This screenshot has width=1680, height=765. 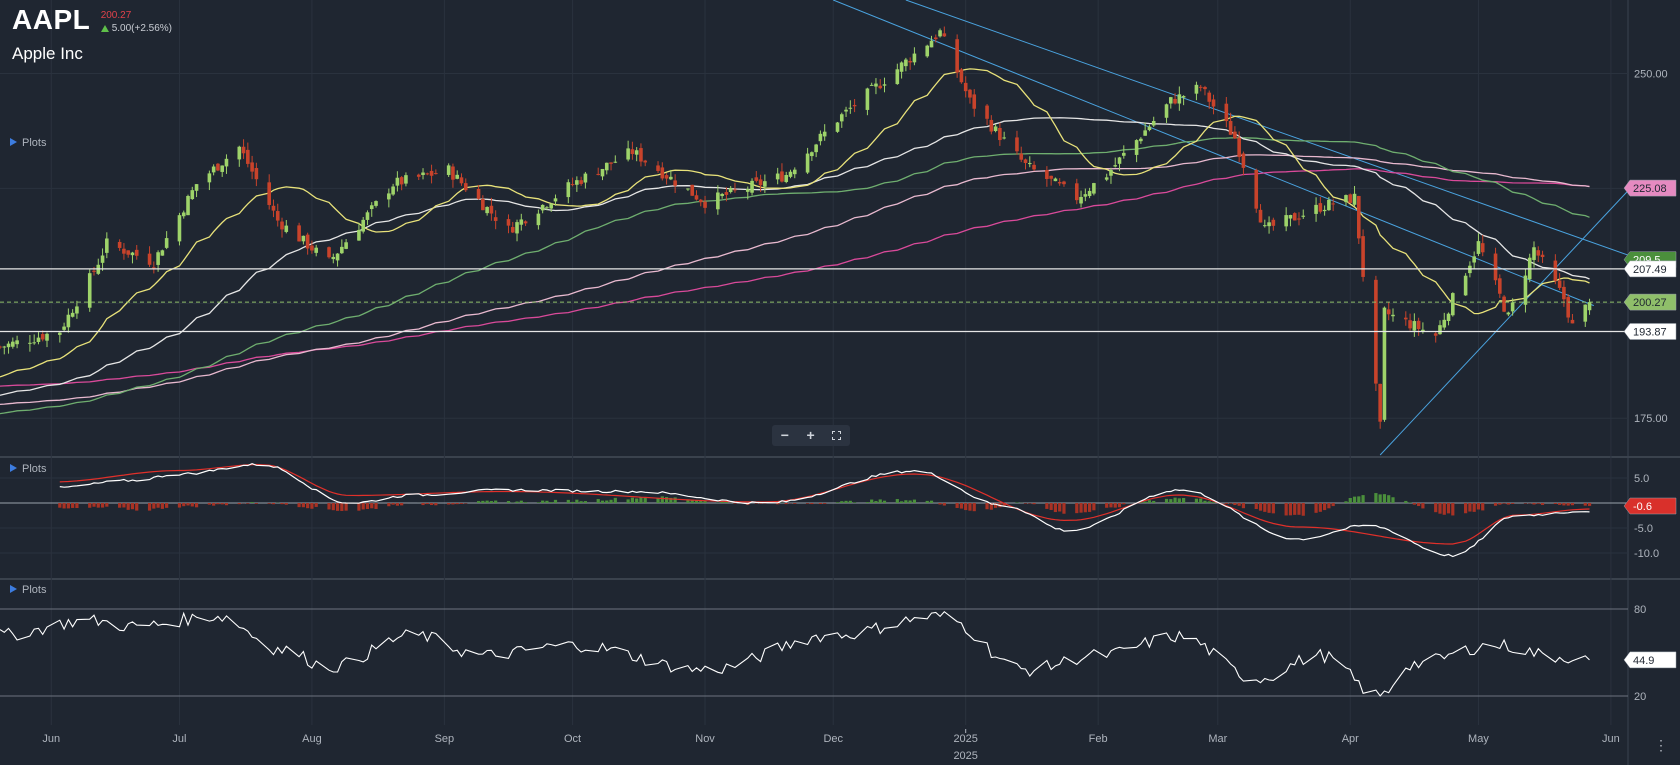 What do you see at coordinates (1650, 189) in the screenshot?
I see `sma200-value-badge: 225.08` at bounding box center [1650, 189].